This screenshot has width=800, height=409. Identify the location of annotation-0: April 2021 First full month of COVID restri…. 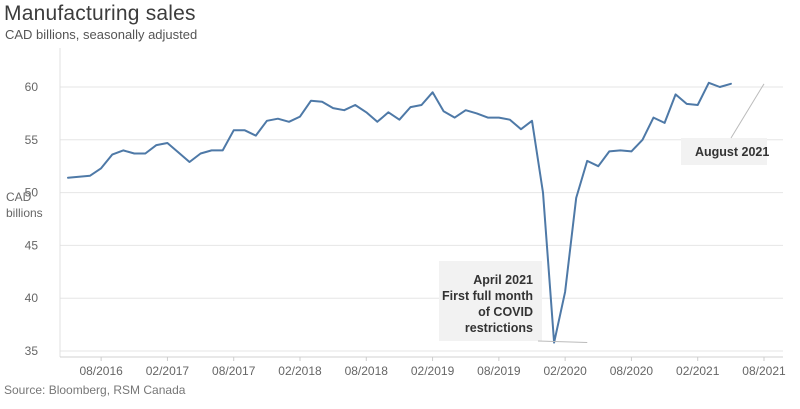
(513, 302).